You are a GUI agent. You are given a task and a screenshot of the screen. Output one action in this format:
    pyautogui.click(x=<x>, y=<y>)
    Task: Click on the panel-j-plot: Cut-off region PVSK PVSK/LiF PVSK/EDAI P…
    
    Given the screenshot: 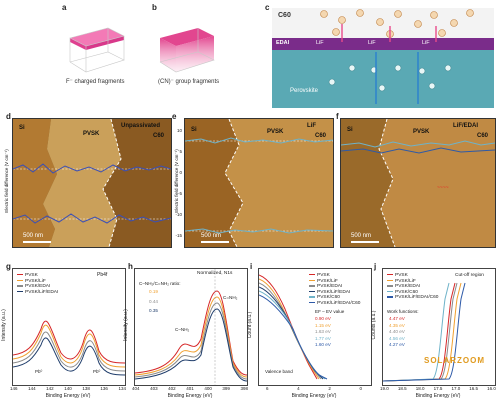 What is the action you would take?
    pyautogui.click(x=439, y=327)
    